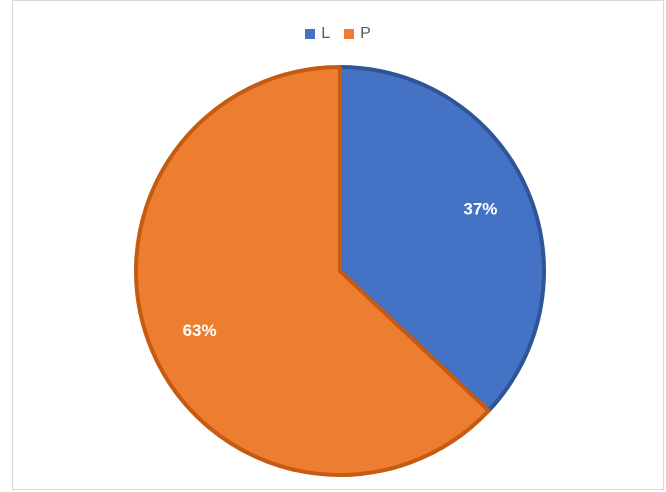 Image resolution: width=666 pixels, height=492 pixels. What do you see at coordinates (480, 209) in the screenshot?
I see `data-label-l: 37%` at bounding box center [480, 209].